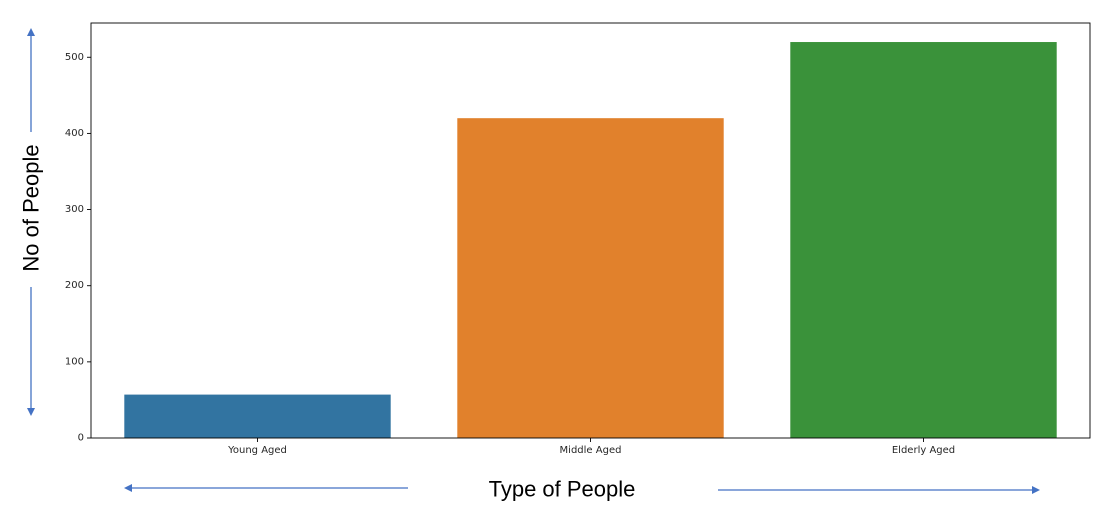 The width and height of the screenshot is (1108, 511). What do you see at coordinates (74, 57) in the screenshot?
I see `y-tick-label: 500` at bounding box center [74, 57].